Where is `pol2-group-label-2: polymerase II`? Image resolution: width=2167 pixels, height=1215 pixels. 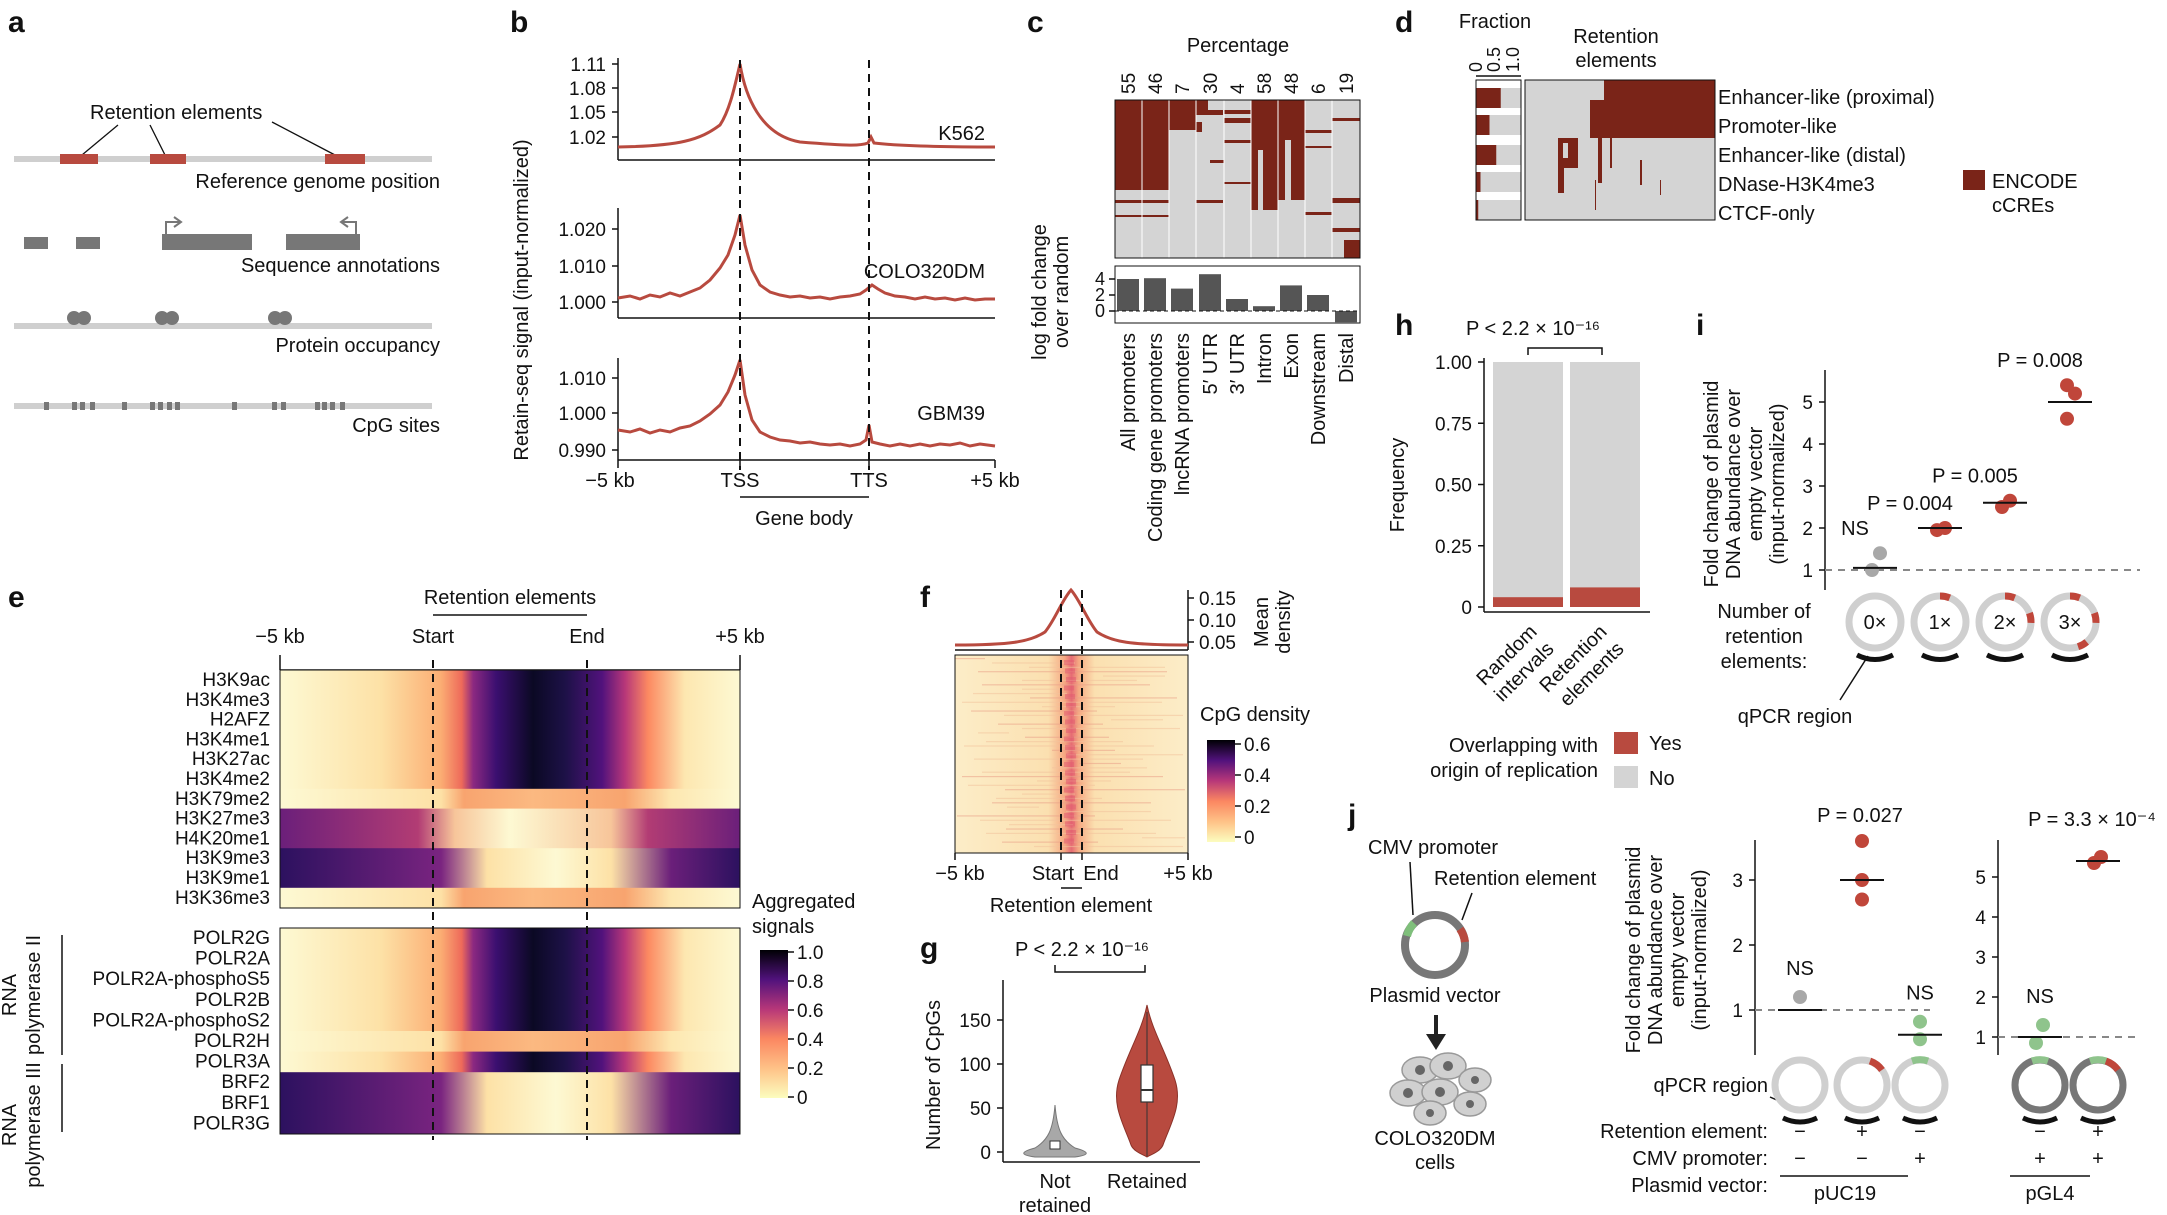
pol2-group-label-2: polymerase II is located at coordinates (34, 995).